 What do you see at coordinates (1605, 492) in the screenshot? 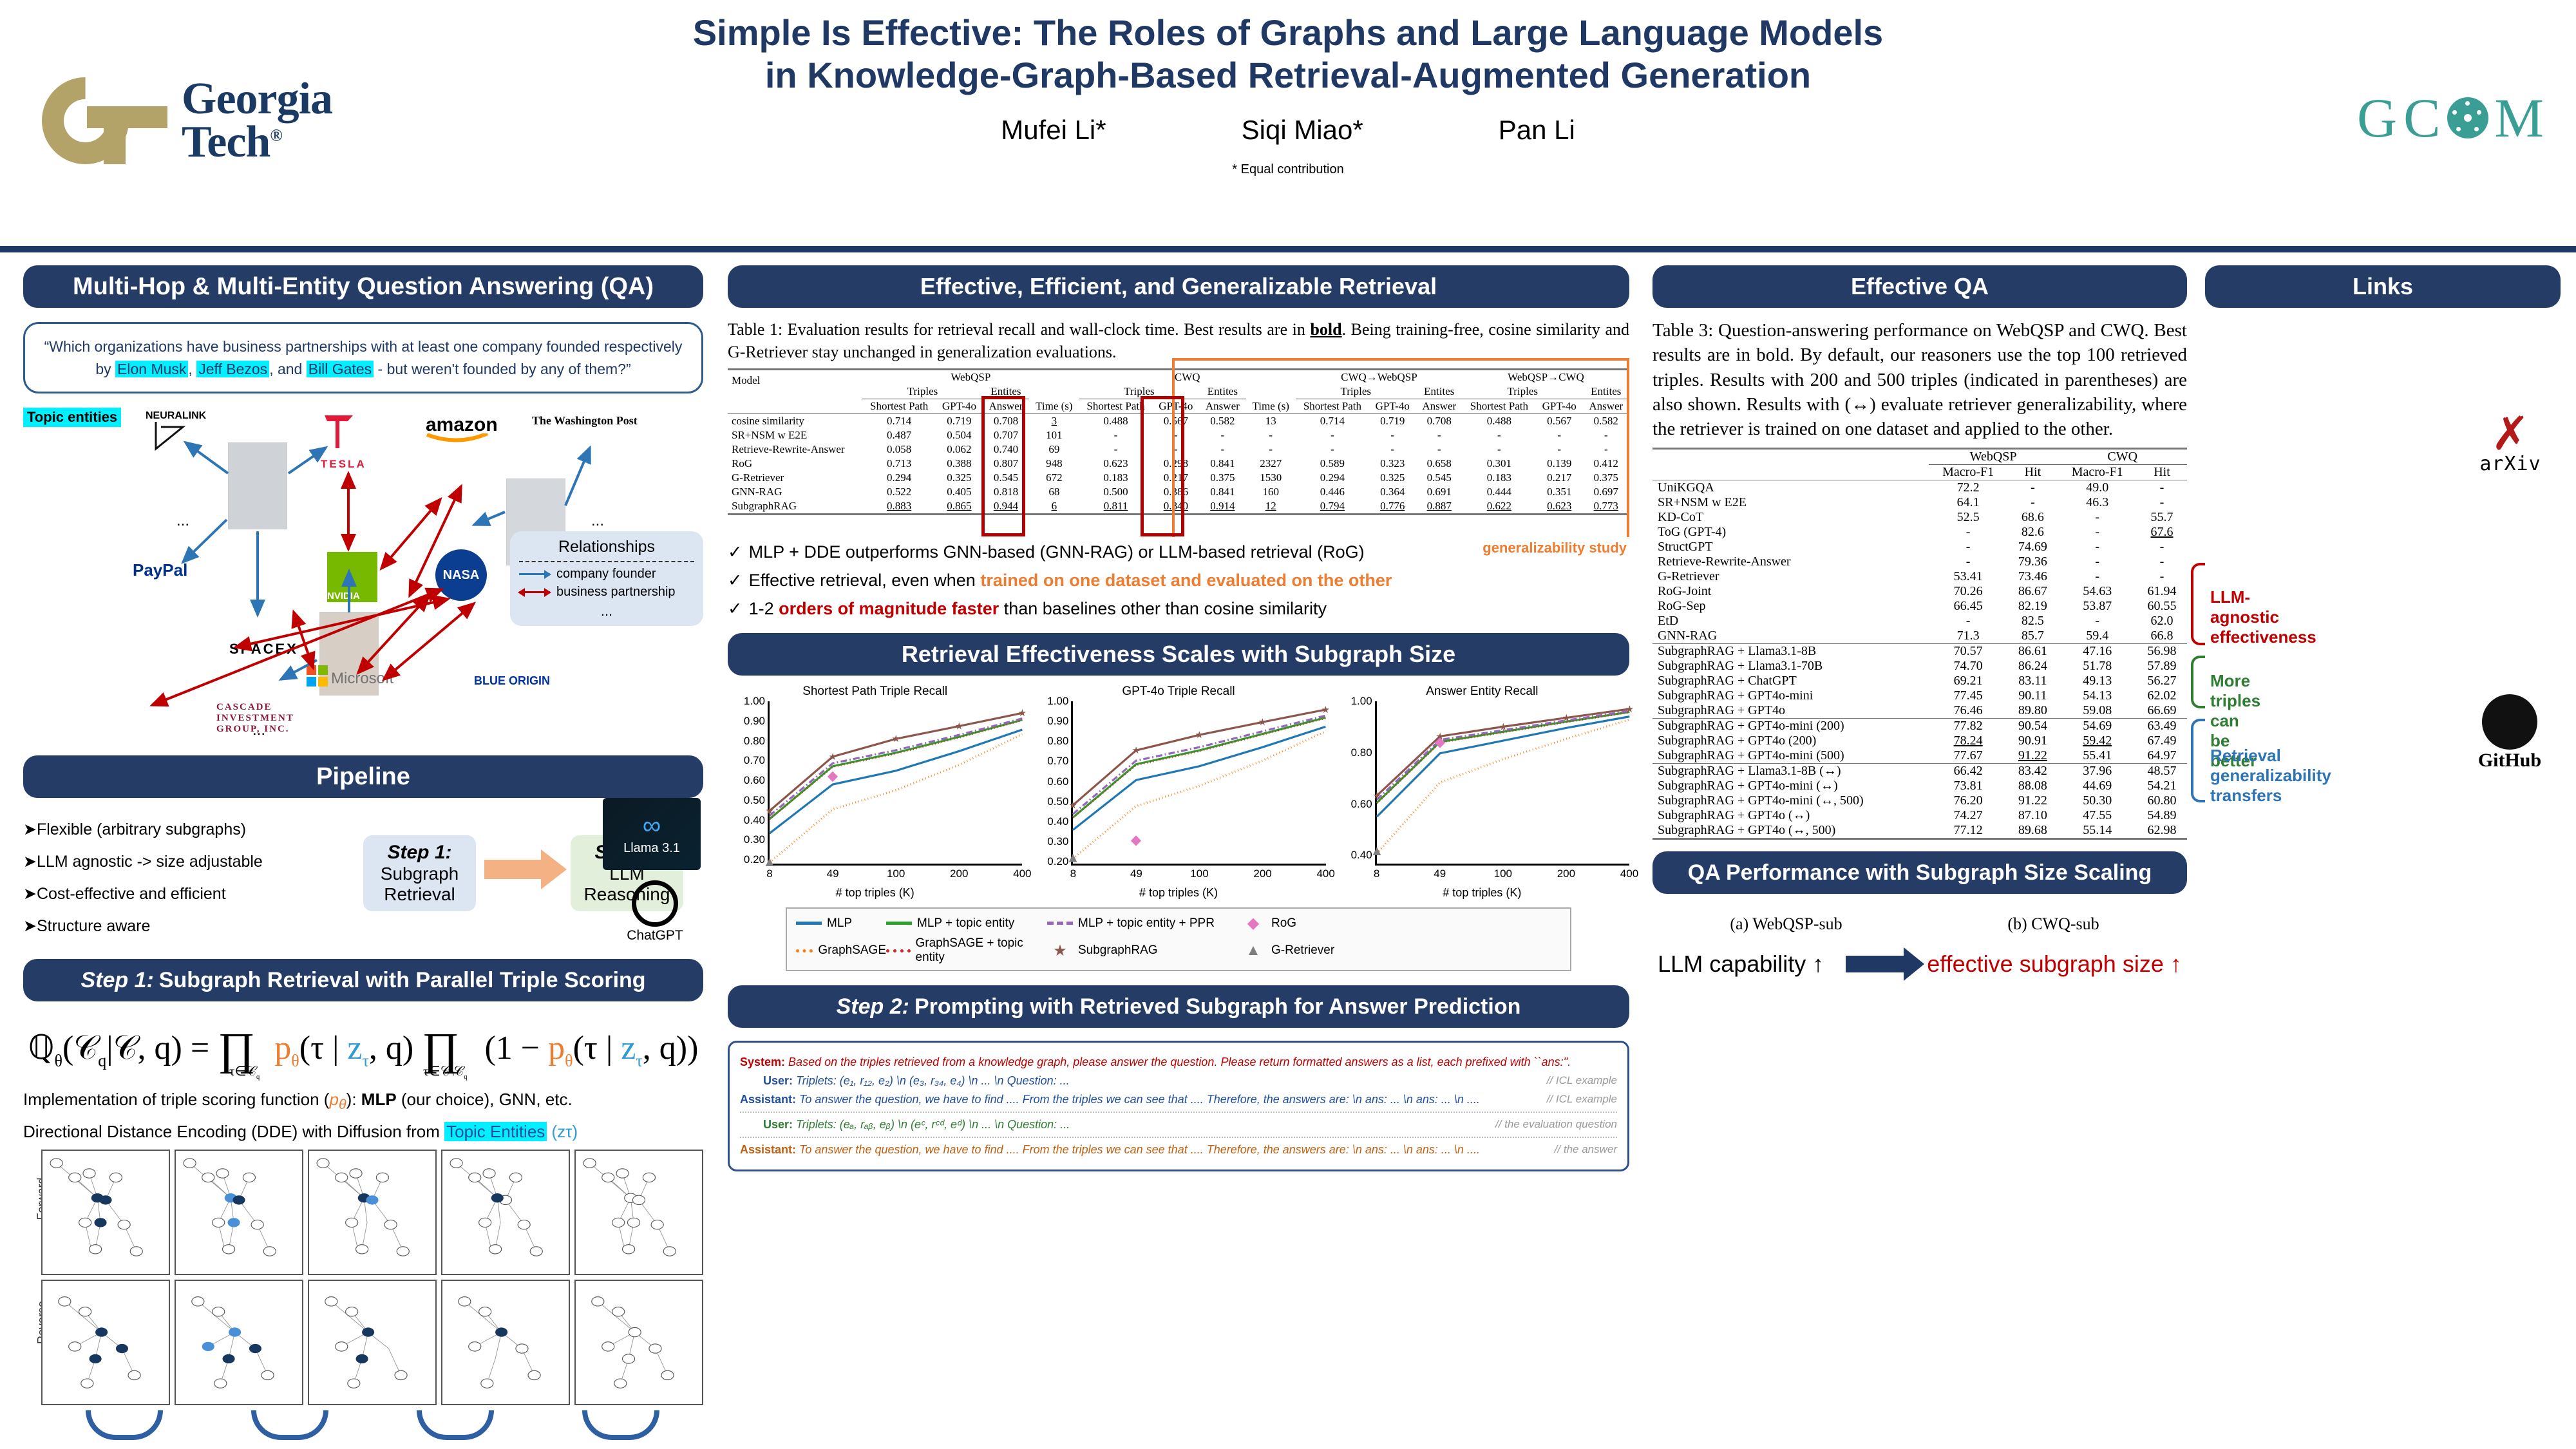
I see `t1-value: 0.697` at bounding box center [1605, 492].